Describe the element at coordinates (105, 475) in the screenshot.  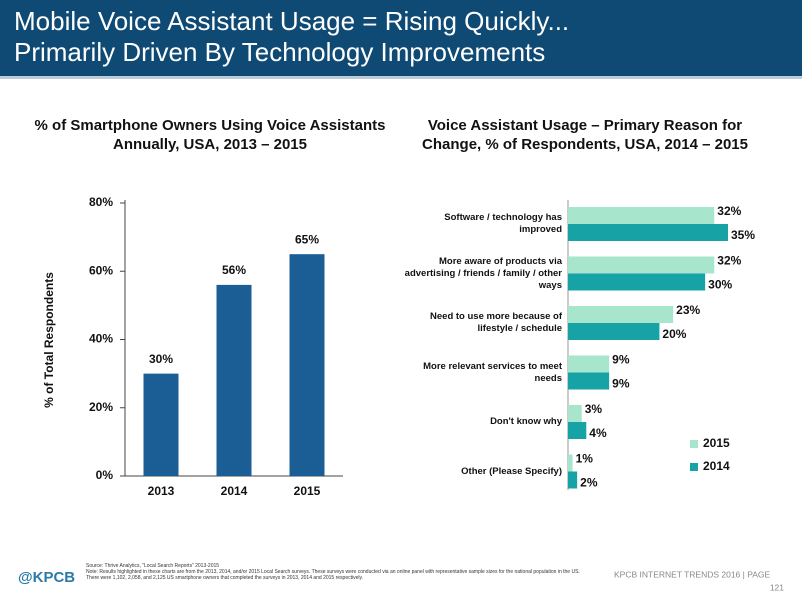
I see `y-tick-label: 0%` at that location.